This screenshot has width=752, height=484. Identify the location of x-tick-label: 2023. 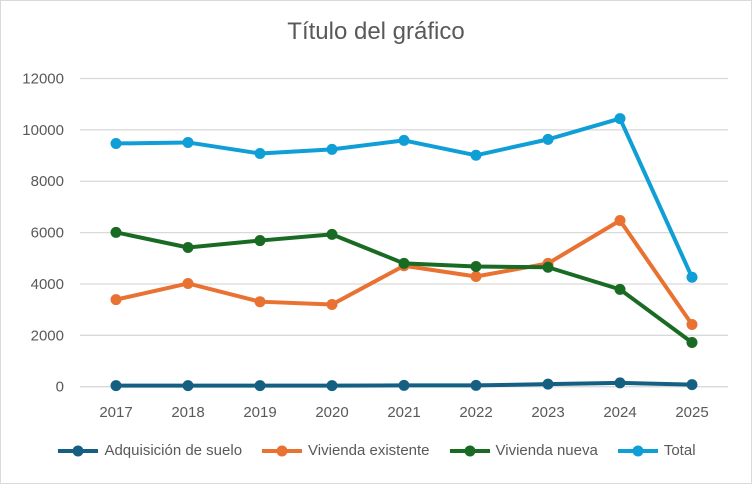
(547, 412).